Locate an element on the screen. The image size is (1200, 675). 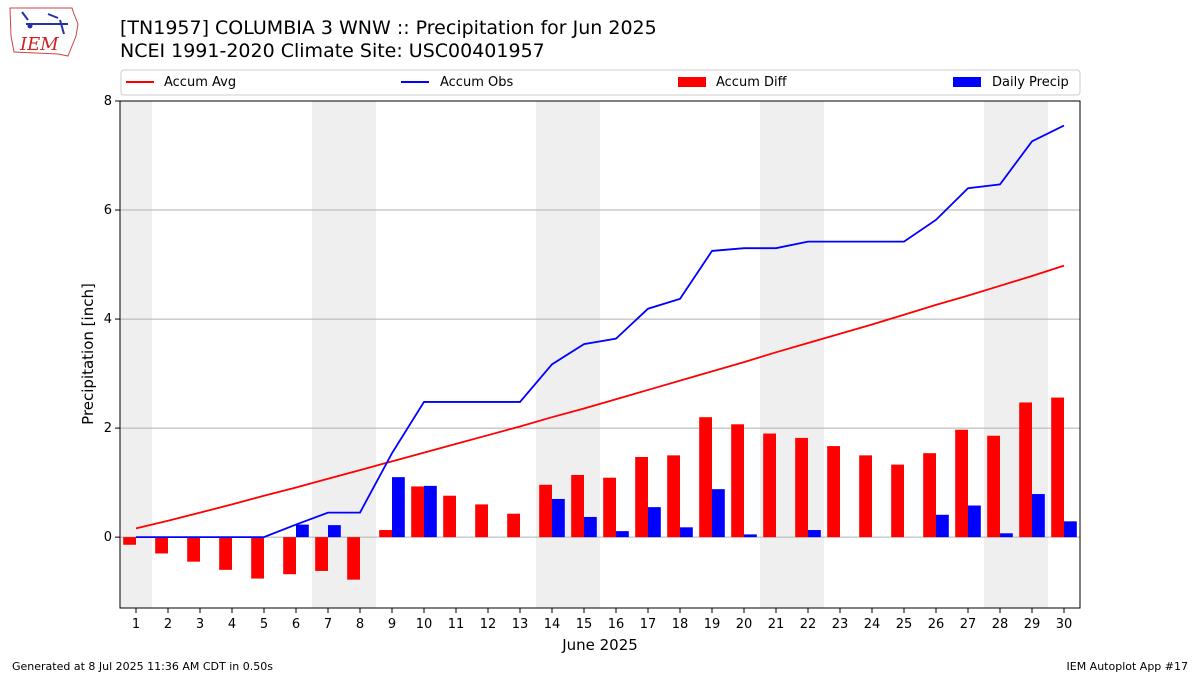
x-tick-label-18: 18 is located at coordinates (680, 624).